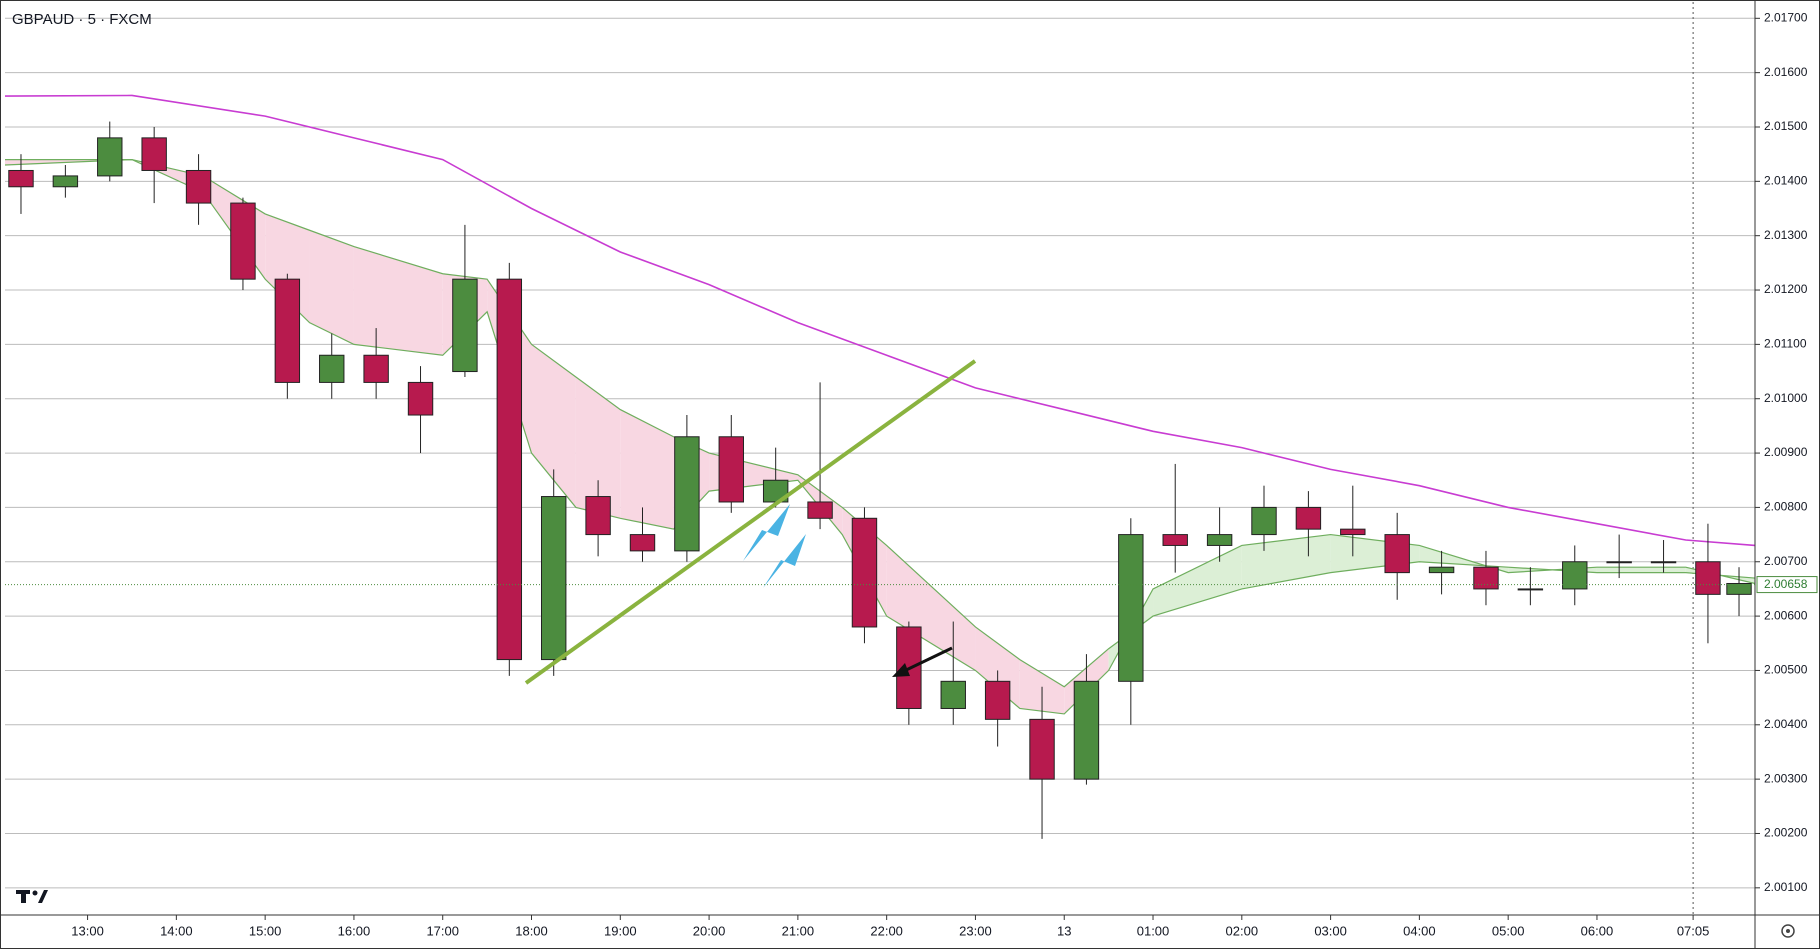  What do you see at coordinates (1786, 670) in the screenshot?
I see `y-tick-label: 2.00500` at bounding box center [1786, 670].